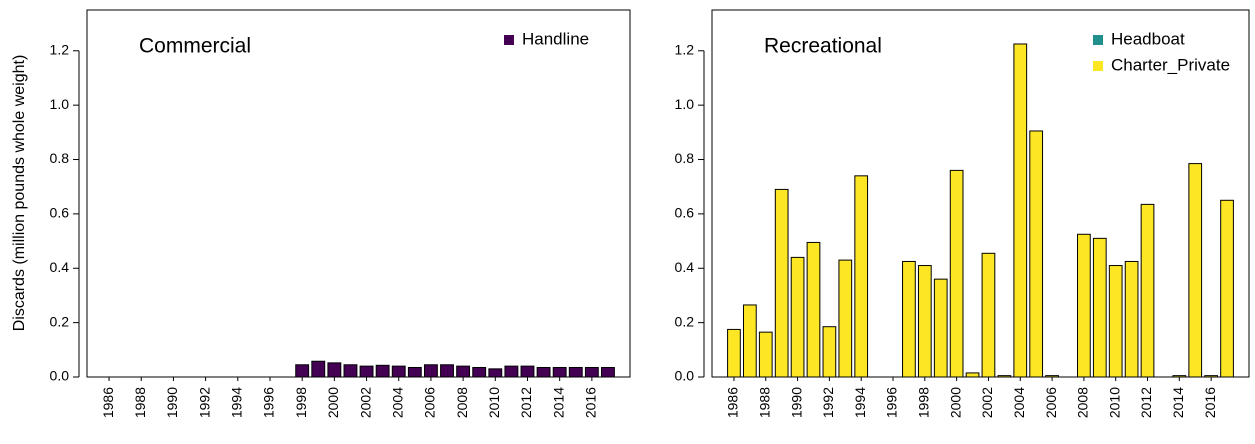 The height and width of the screenshot is (444, 1255). What do you see at coordinates (19, 193) in the screenshot?
I see `y-axis-label: Discards (million pounds whole weight)` at bounding box center [19, 193].